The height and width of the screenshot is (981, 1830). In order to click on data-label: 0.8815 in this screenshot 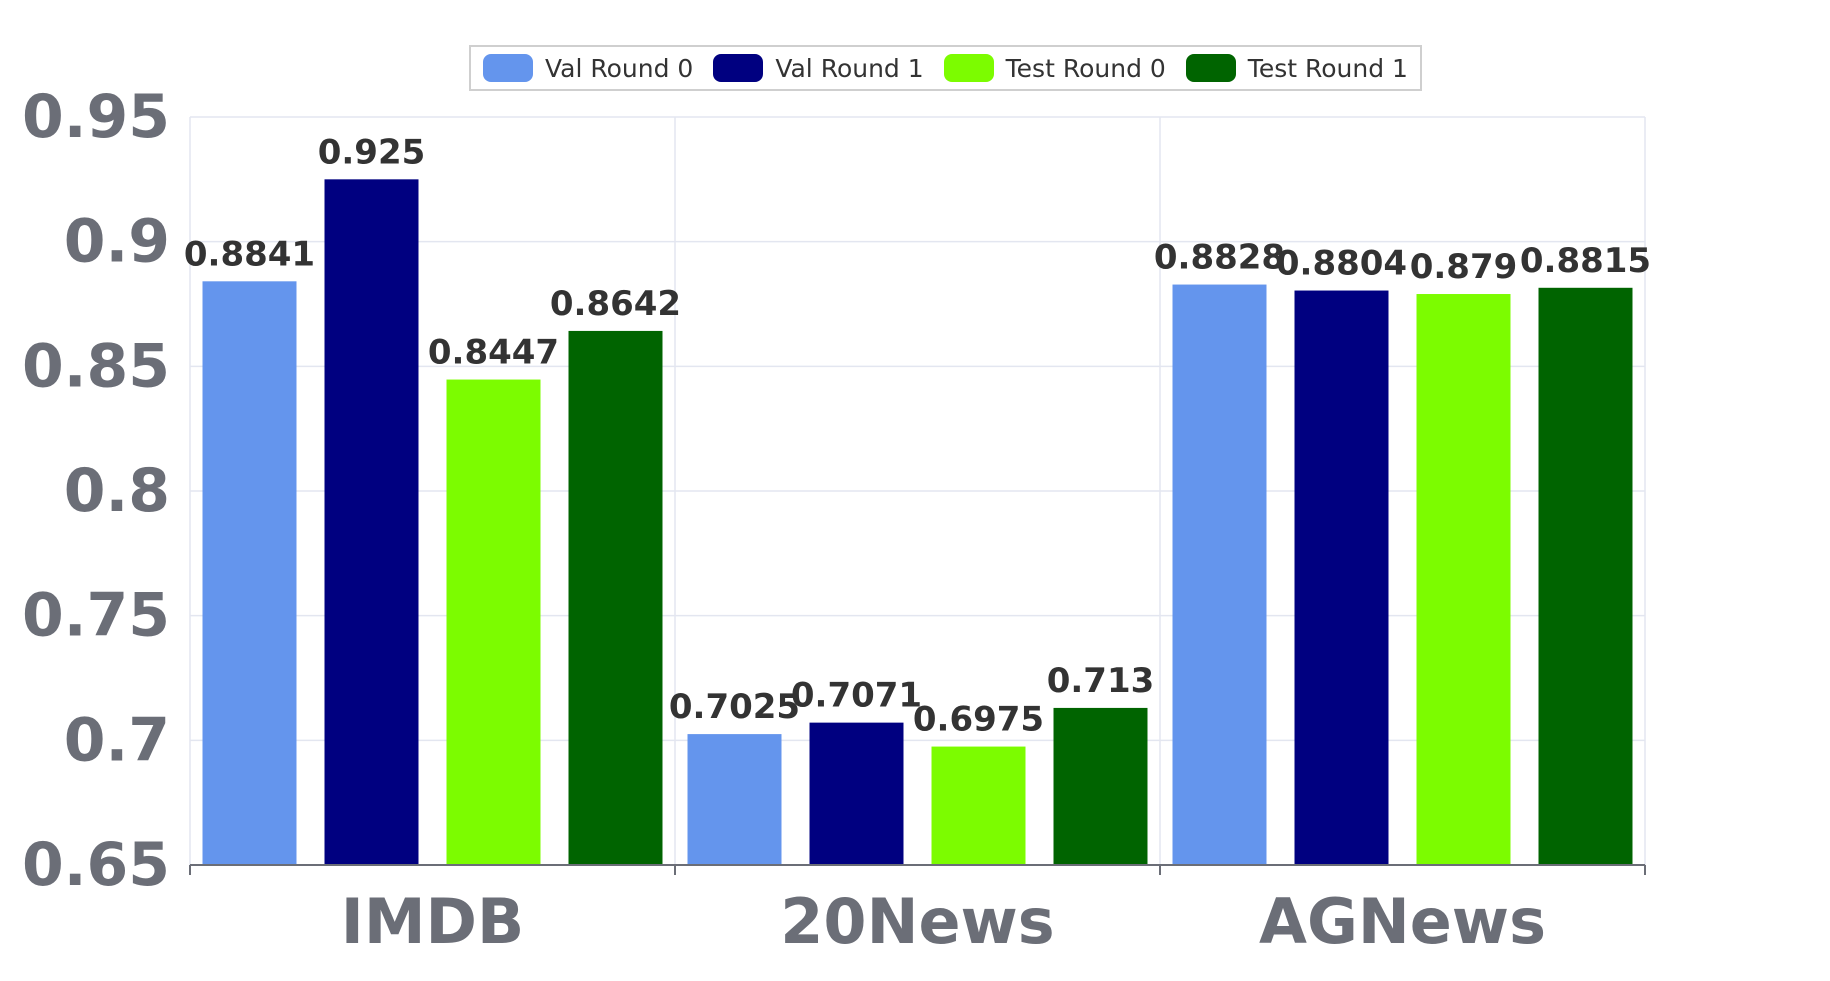, I will do `click(1585, 261)`.